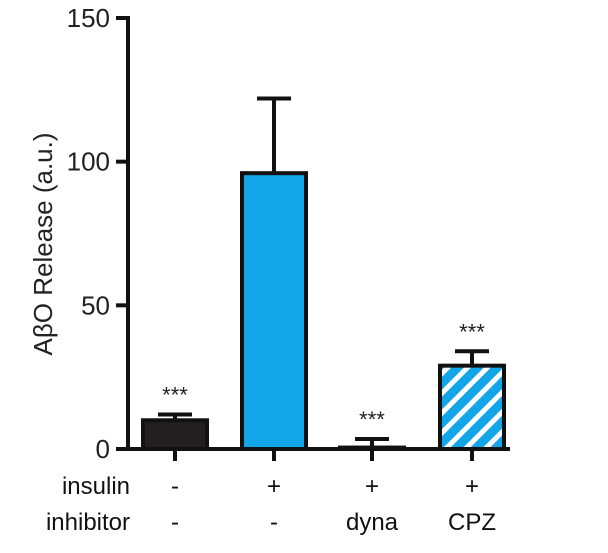 This screenshot has height=553, width=608. Describe the element at coordinates (372, 522) in the screenshot. I see `condition-value: dyna` at that location.